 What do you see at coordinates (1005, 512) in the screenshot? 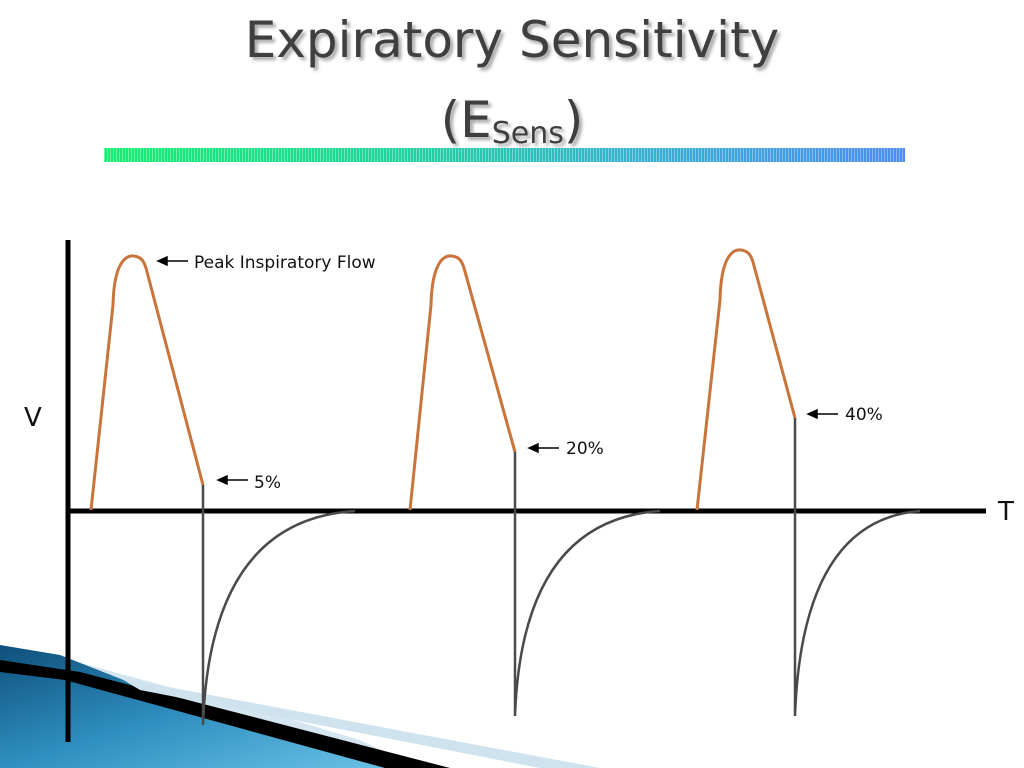
I see `x-axis-label: T` at bounding box center [1005, 512].